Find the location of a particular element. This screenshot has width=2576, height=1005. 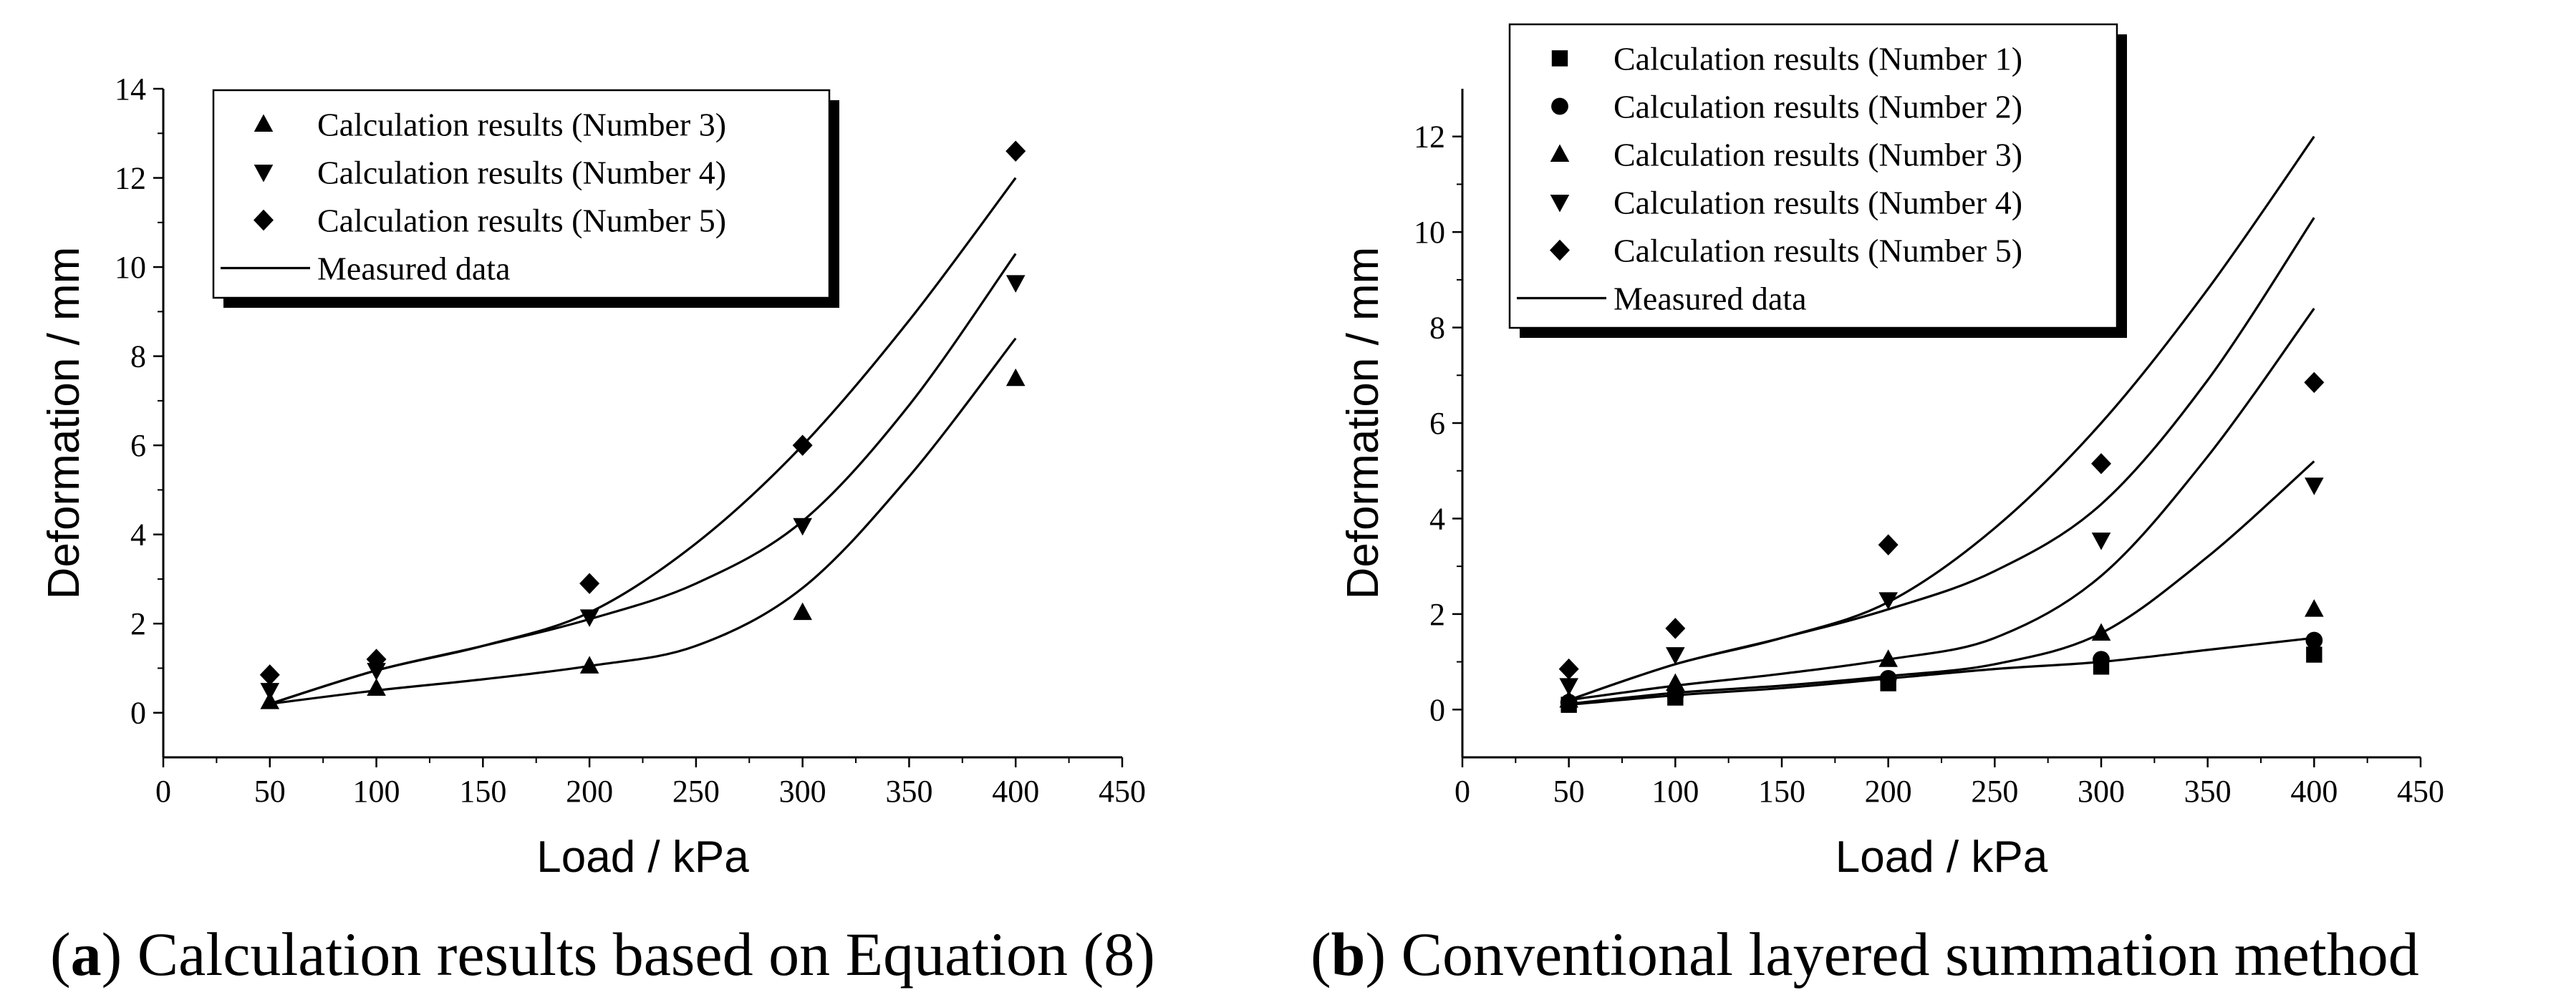

panel-a-y-tick-label: 10 is located at coordinates (130, 267).